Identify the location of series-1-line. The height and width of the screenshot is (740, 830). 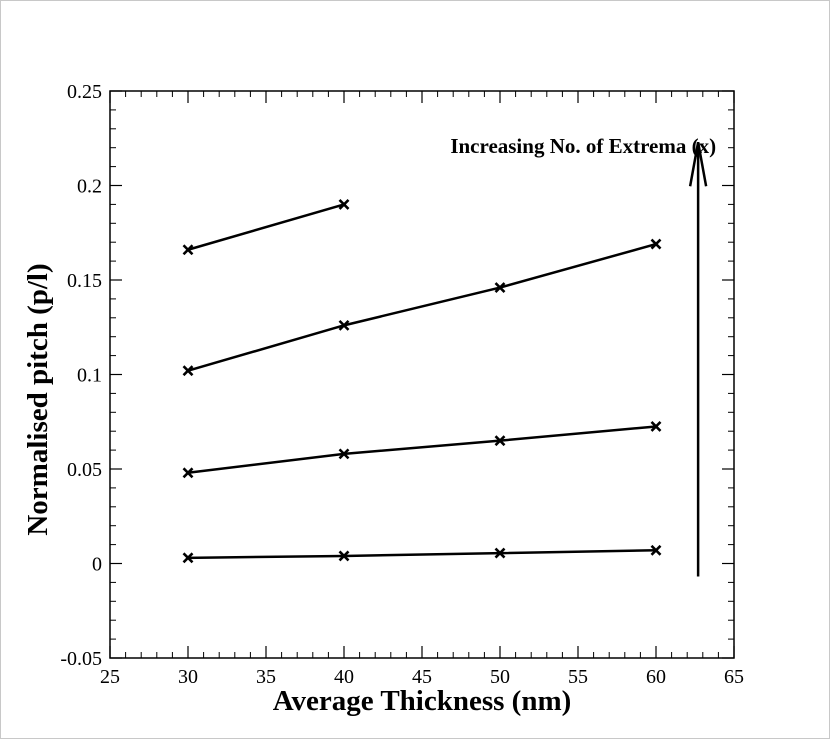
(422, 554).